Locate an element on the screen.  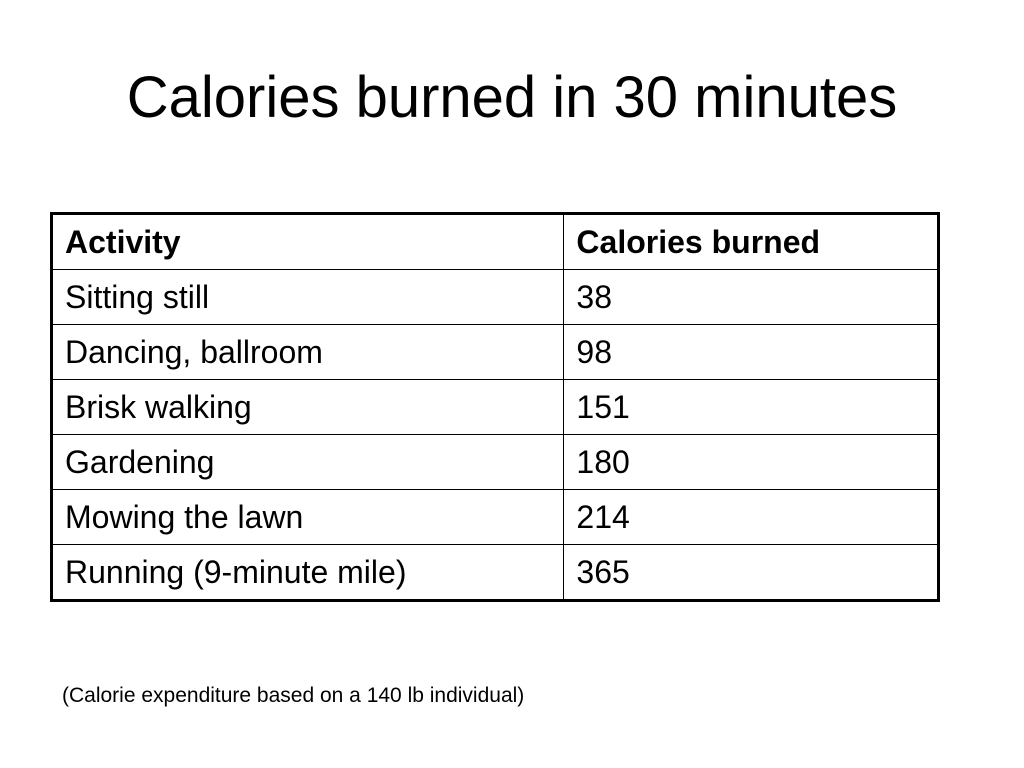
activity-cell: Sitting still is located at coordinates (307, 297).